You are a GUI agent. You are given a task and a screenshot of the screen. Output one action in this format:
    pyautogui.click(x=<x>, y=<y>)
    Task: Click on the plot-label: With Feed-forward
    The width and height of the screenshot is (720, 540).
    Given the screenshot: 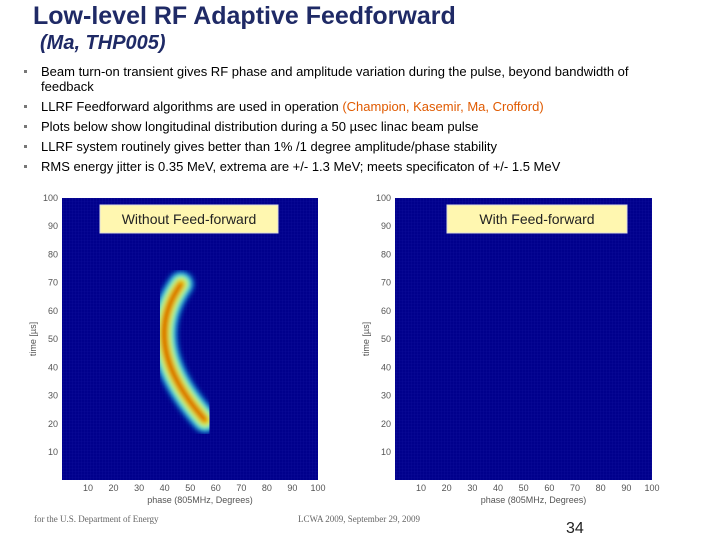 What is the action you would take?
    pyautogui.click(x=536, y=219)
    